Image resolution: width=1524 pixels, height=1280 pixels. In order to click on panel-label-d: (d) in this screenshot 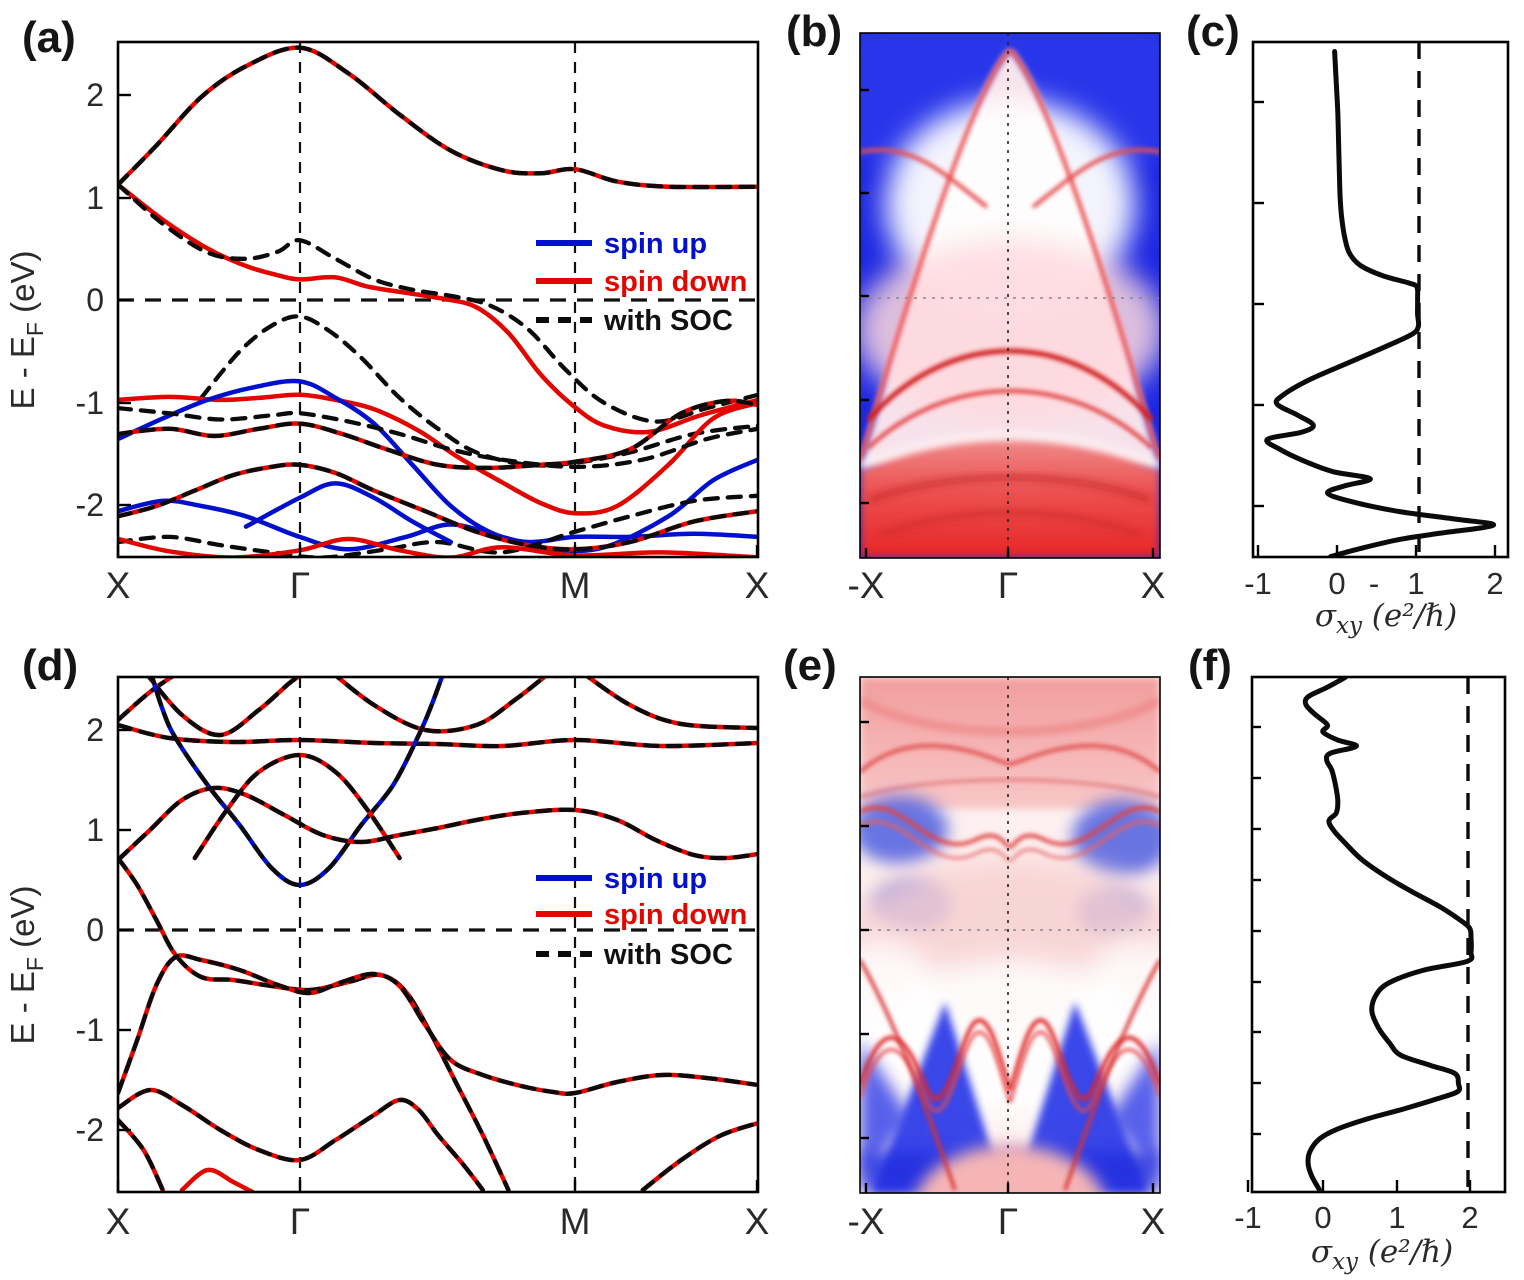, I will do `click(50, 665)`.